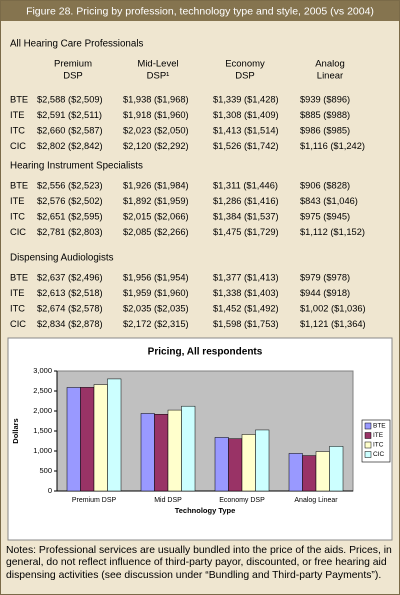  Describe the element at coordinates (70, 201) in the screenshot. I see `price-cell: $2,576 ($2,502)` at that location.